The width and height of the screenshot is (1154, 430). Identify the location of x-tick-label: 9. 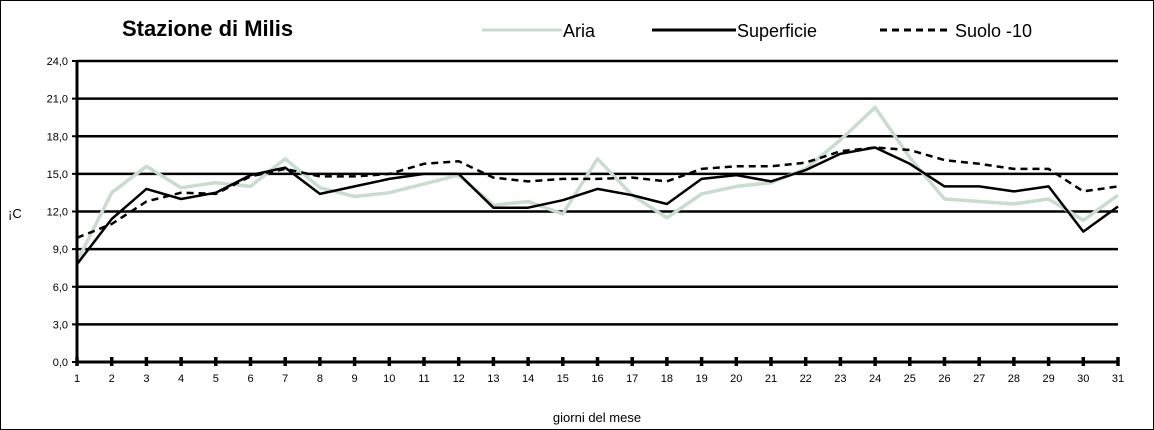
(355, 379).